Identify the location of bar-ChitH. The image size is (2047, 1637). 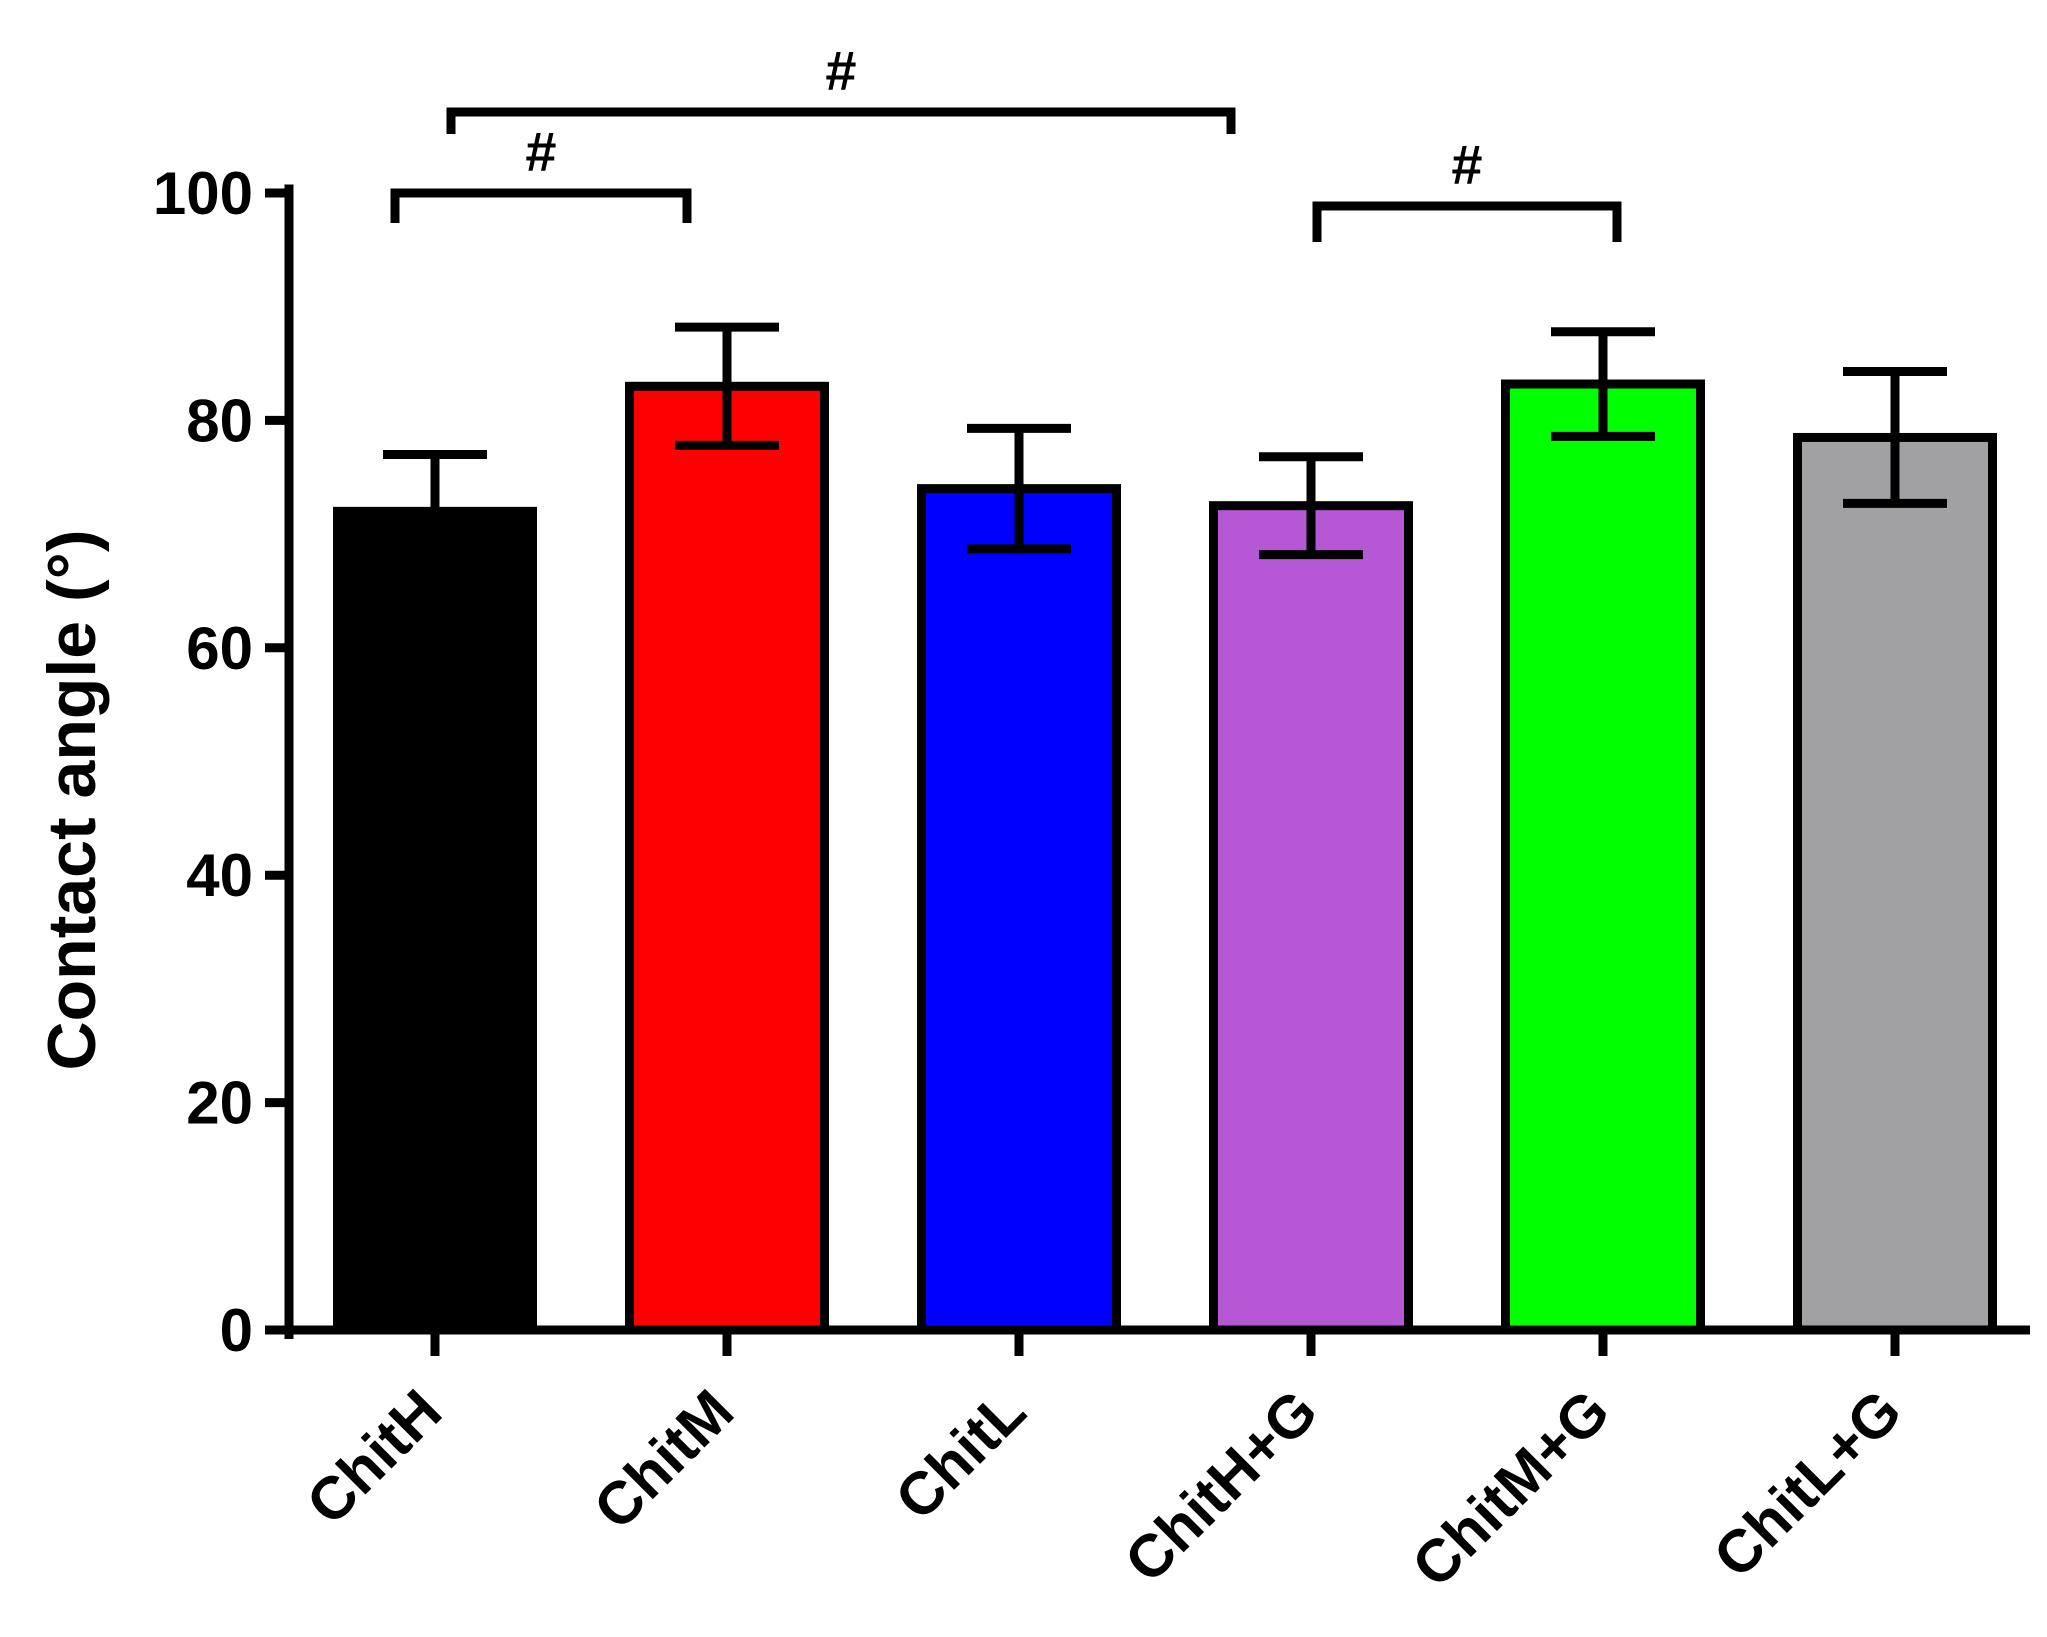
(435, 920).